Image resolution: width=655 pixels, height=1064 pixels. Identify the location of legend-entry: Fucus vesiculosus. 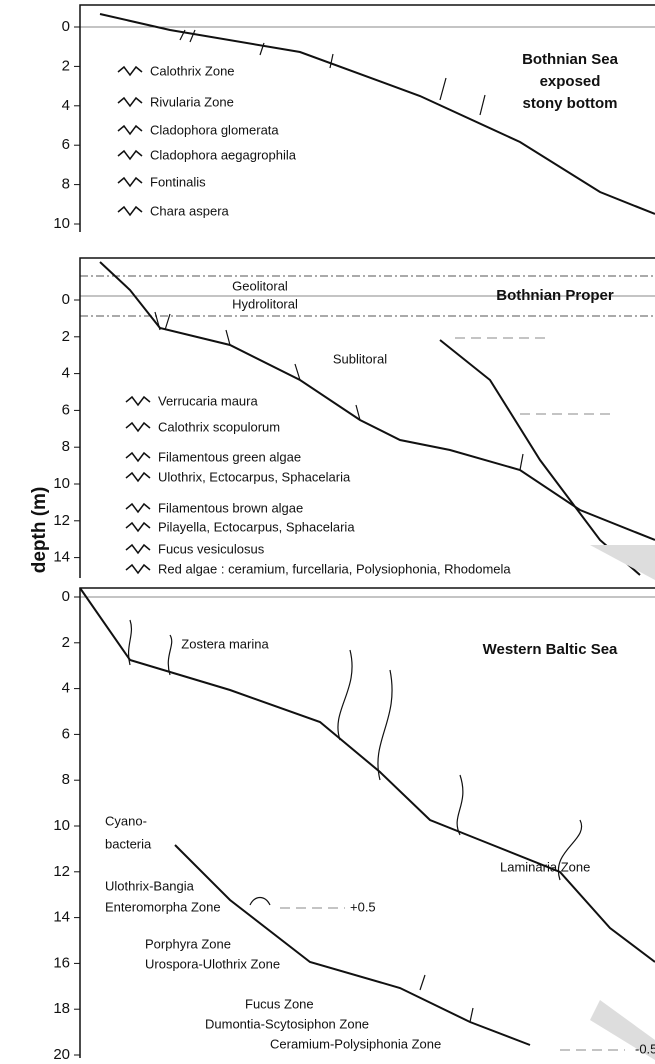
(211, 548).